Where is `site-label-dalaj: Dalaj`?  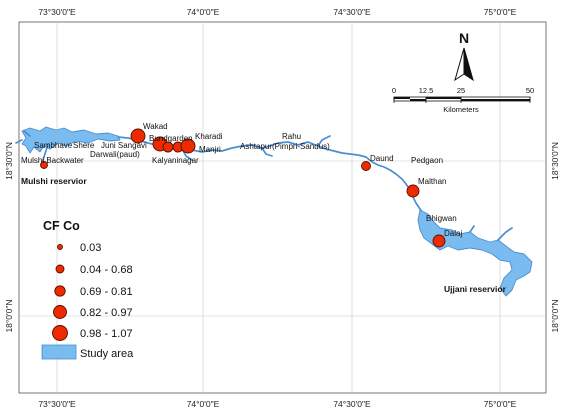 site-label-dalaj: Dalaj is located at coordinates (453, 233).